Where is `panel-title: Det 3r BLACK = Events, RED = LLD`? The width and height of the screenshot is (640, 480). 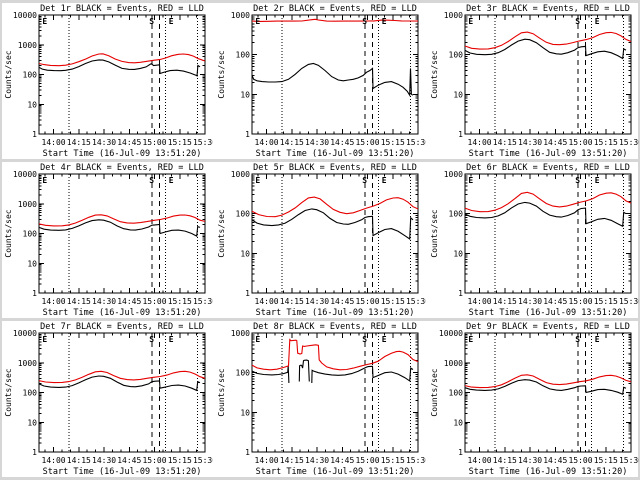 panel-title: Det 3r BLACK = Events, RED = LLD is located at coordinates (548, 9).